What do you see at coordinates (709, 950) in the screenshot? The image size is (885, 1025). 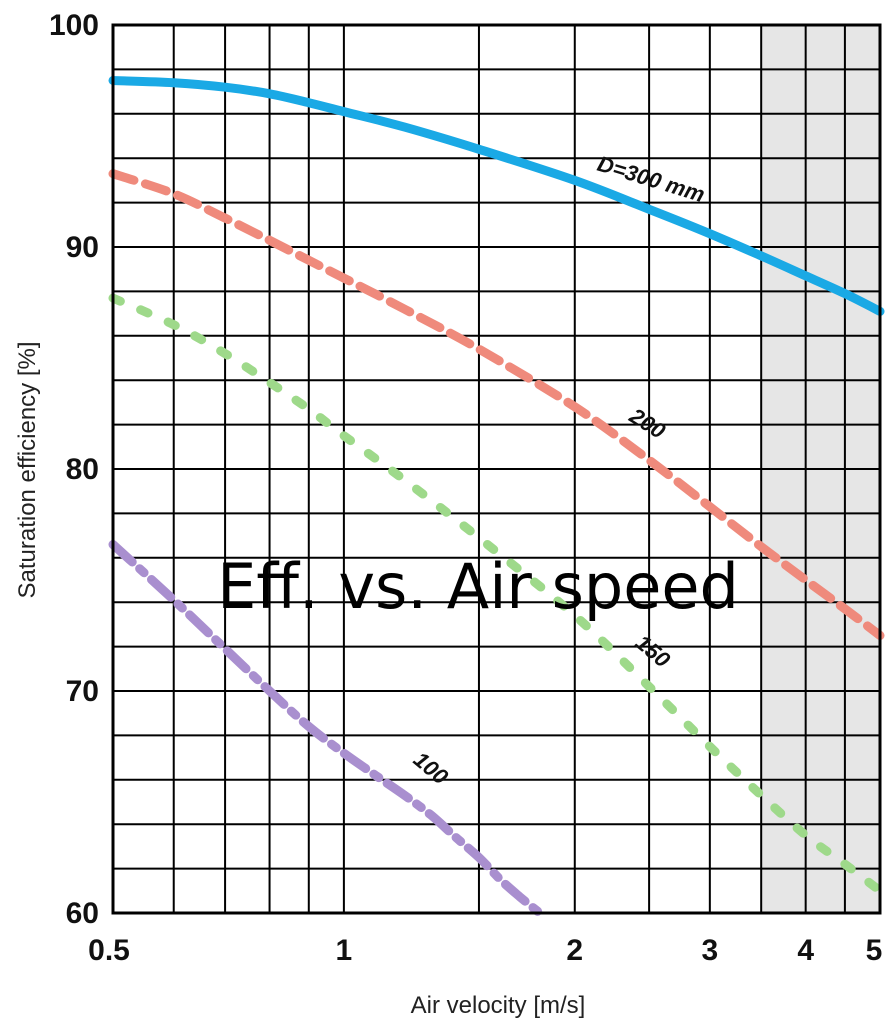 I see `x-tick-label: 3` at bounding box center [709, 950].